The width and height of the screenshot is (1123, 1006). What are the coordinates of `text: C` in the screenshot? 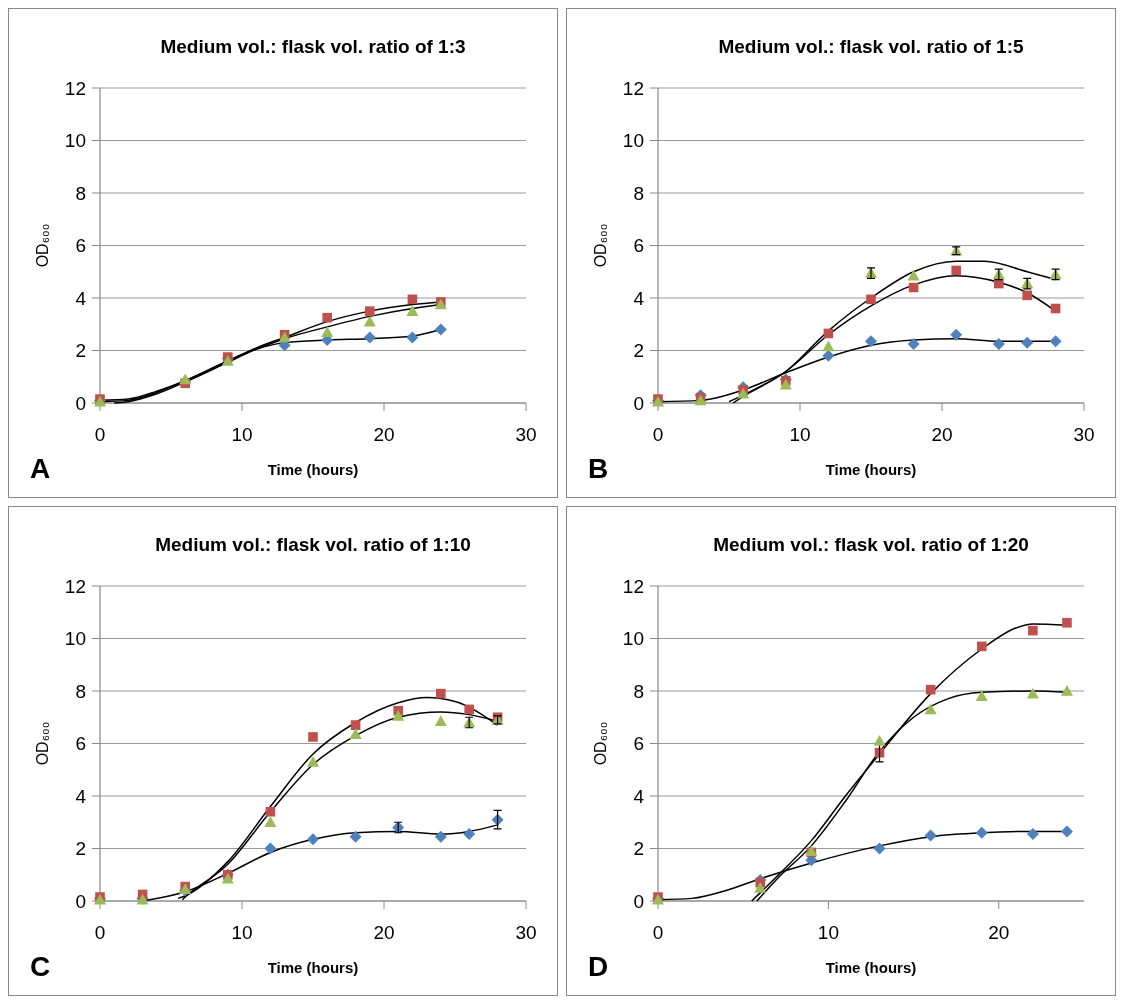 It's located at (40, 966).